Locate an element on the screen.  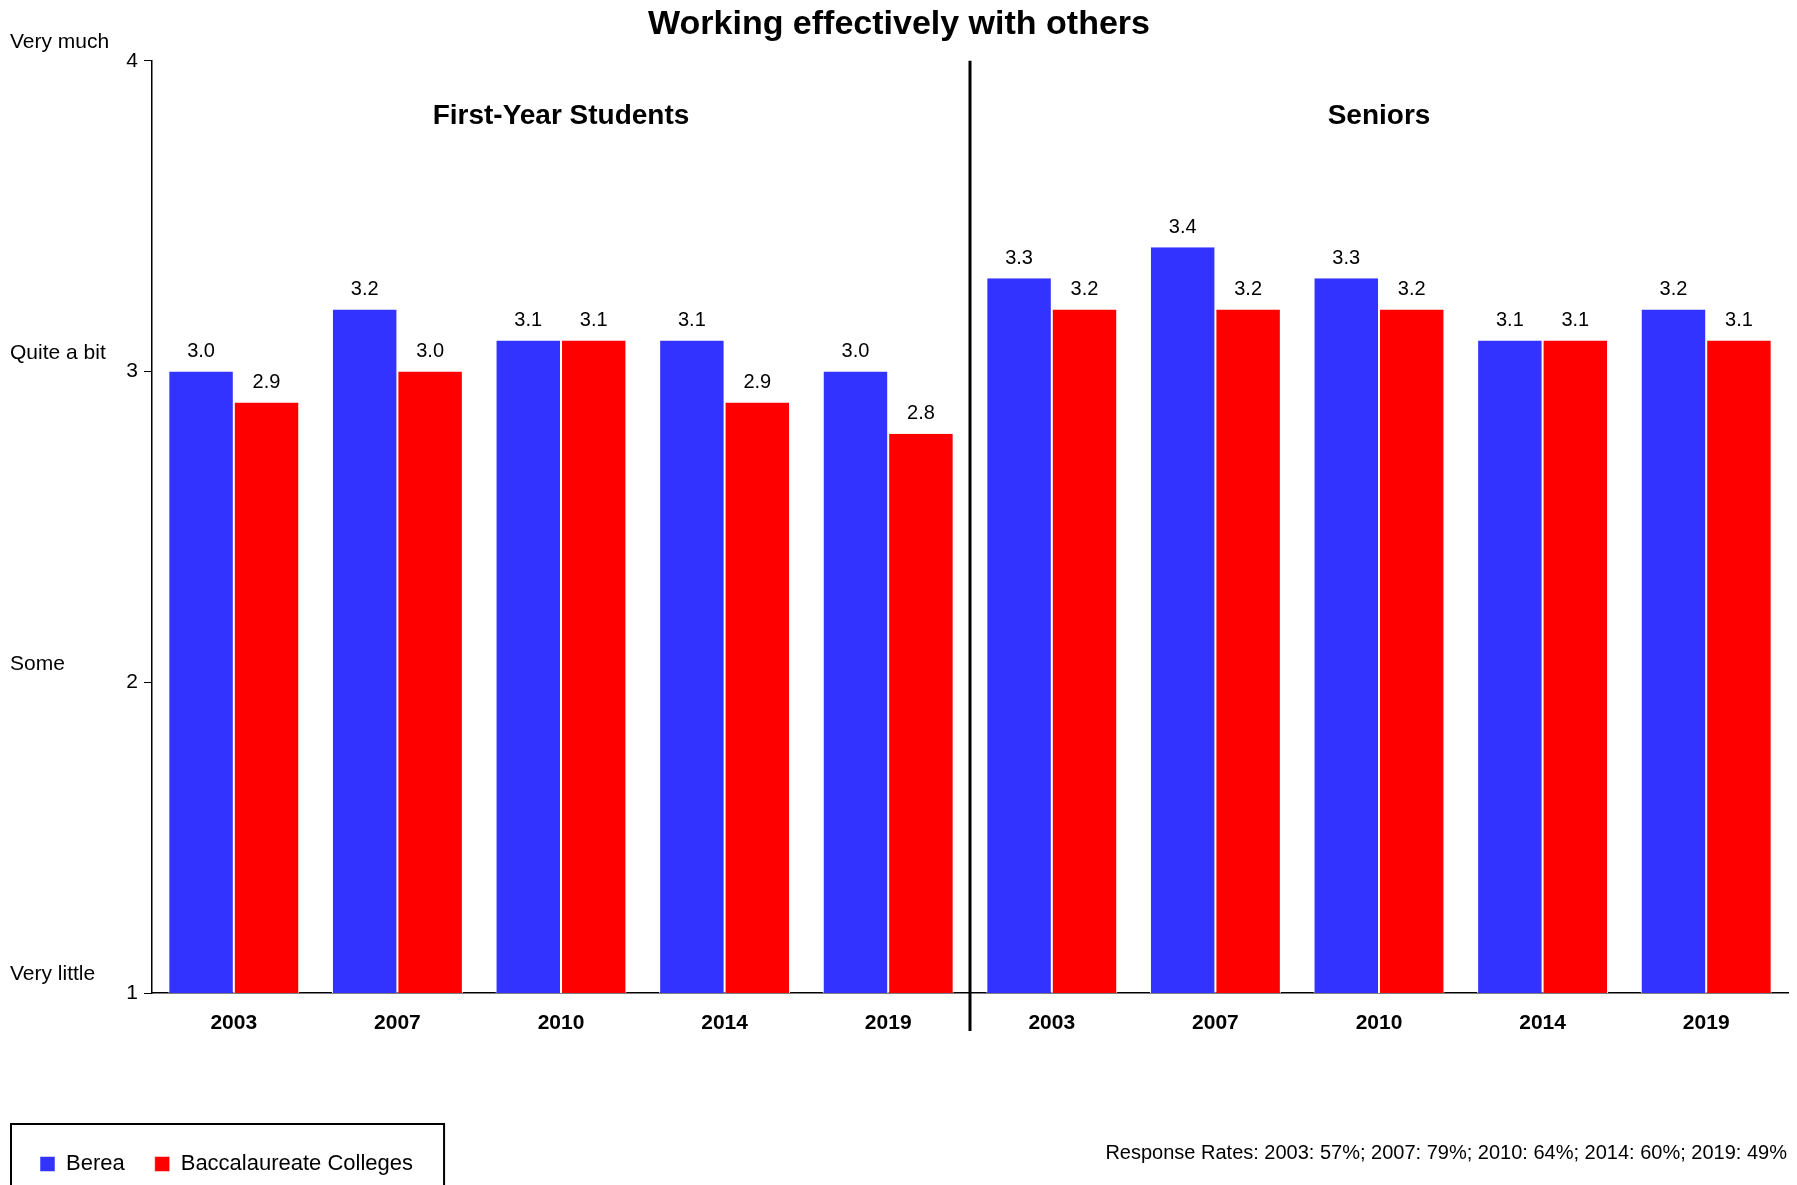
text: Response Rates: 2003: 57%; 2007: 79%; 2010: 64%; 2014: 60%; 2019: 49% is located at coordinates (1446, 1151).